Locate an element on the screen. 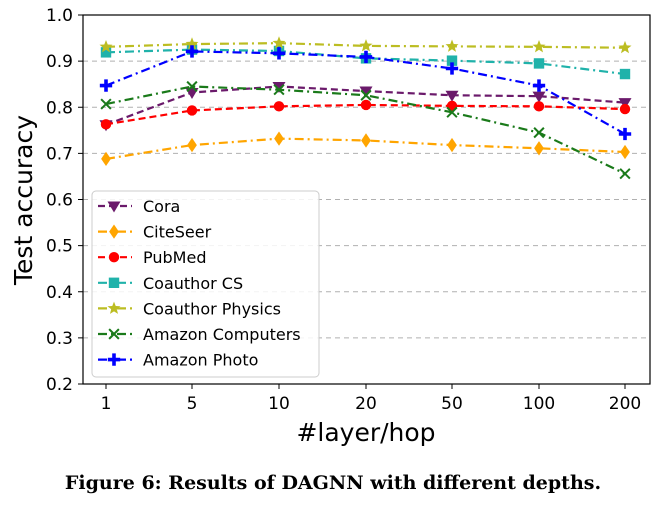 The width and height of the screenshot is (666, 514). legend-label: Amazon Computers is located at coordinates (222, 334).